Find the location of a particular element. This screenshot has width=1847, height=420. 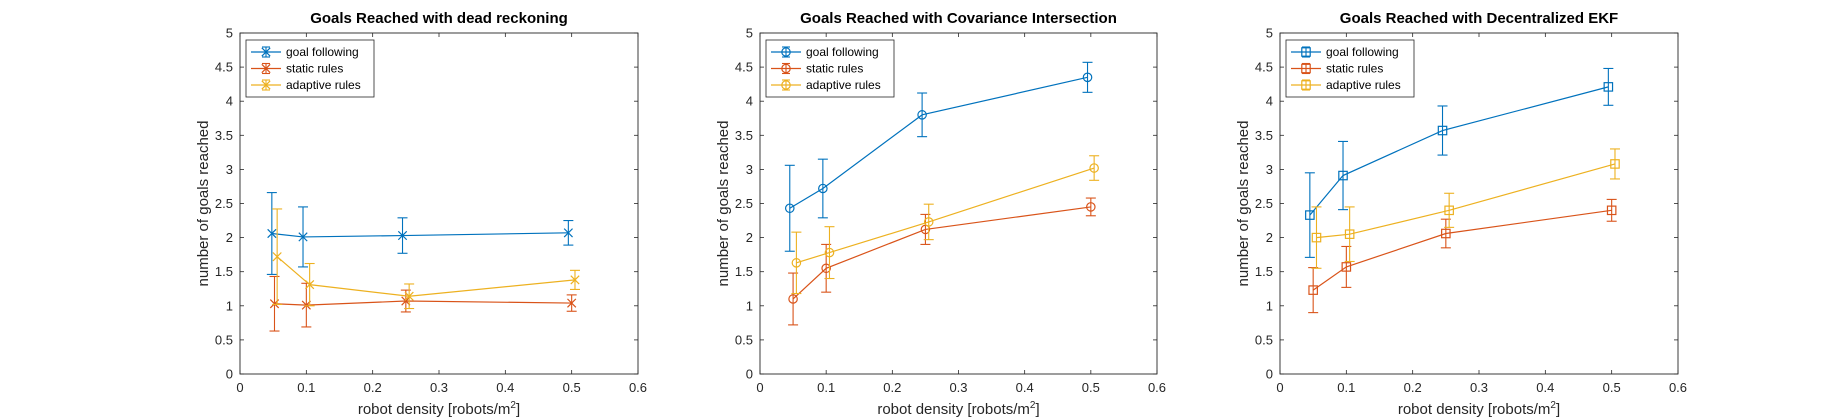

x-tick-label: 0.5 is located at coordinates (572, 387).